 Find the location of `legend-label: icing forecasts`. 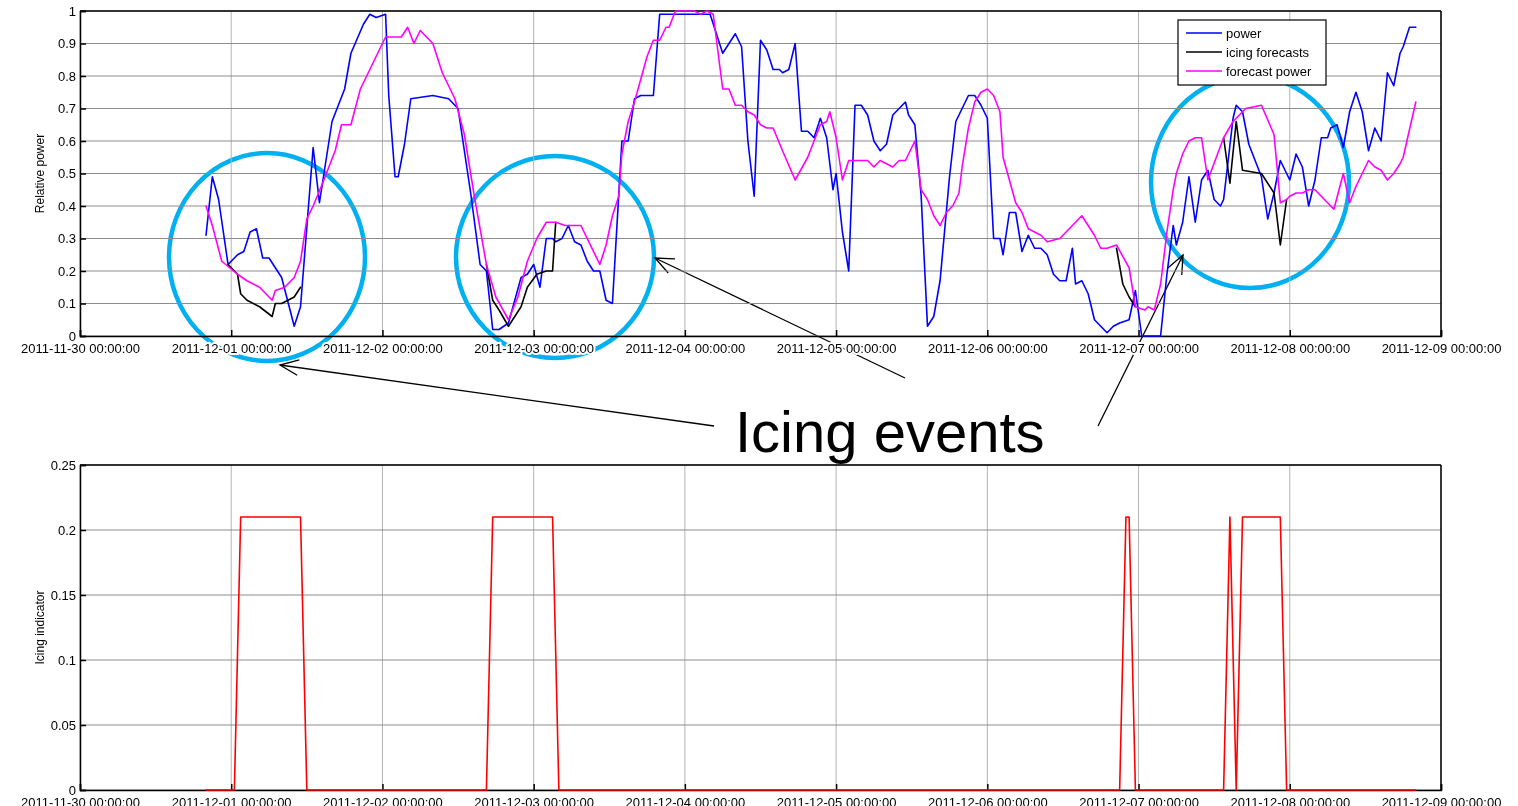

legend-label: icing forecasts is located at coordinates (1268, 52).